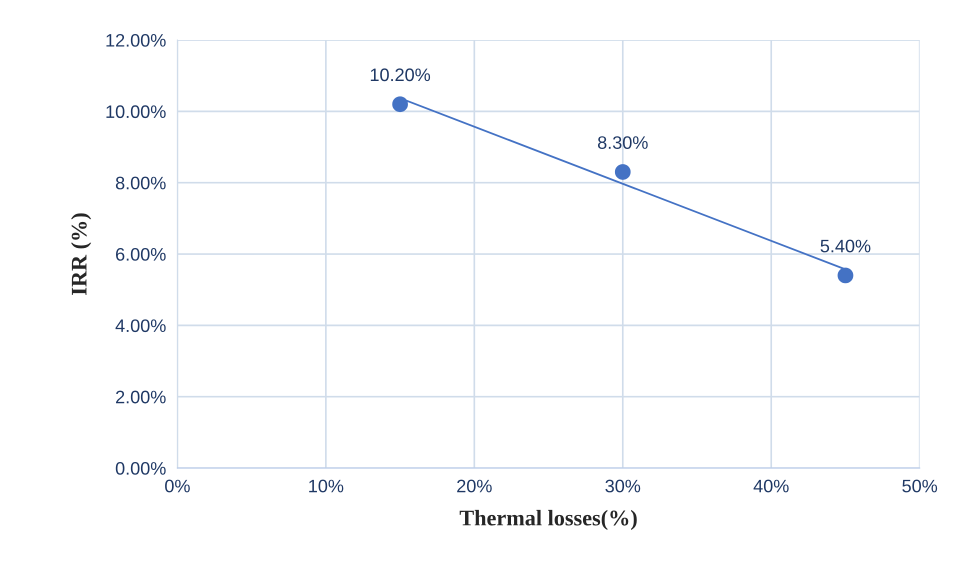  Describe the element at coordinates (136, 111) in the screenshot. I see `y-tick-label: 10.00%` at that location.